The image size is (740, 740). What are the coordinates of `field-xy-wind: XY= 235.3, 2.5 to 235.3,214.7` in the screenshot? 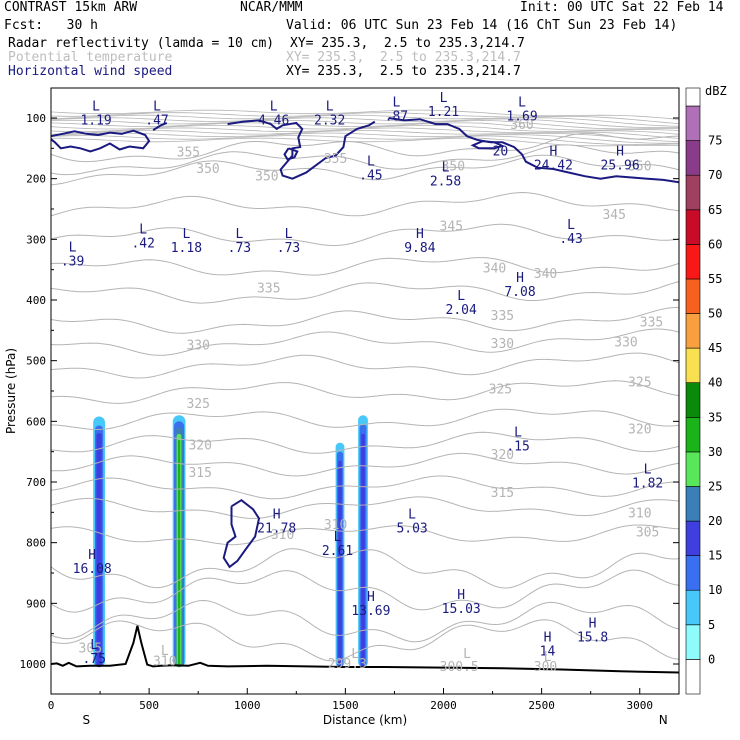 It's located at (403, 71).